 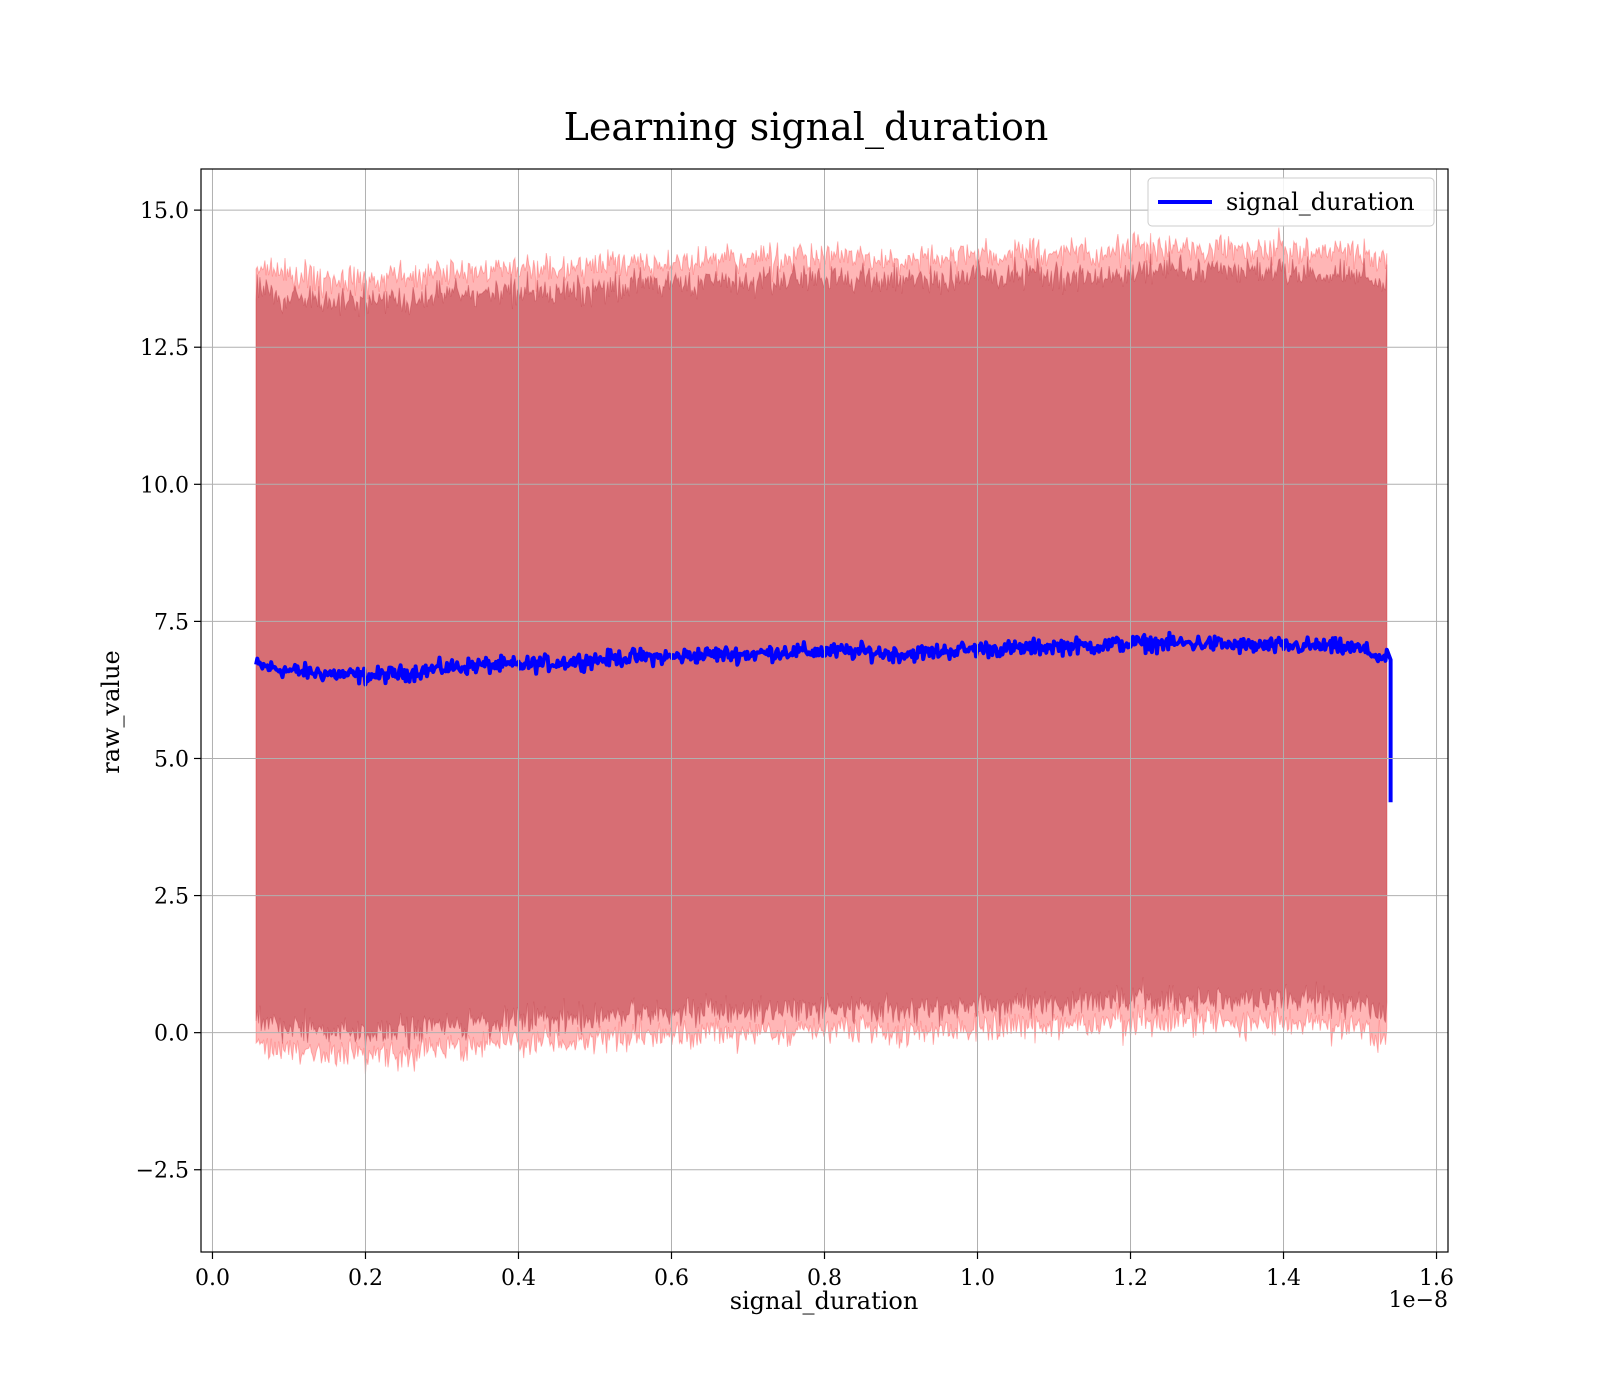 What do you see at coordinates (162, 1171) in the screenshot?
I see `y-tick-label: −2.5` at bounding box center [162, 1171].